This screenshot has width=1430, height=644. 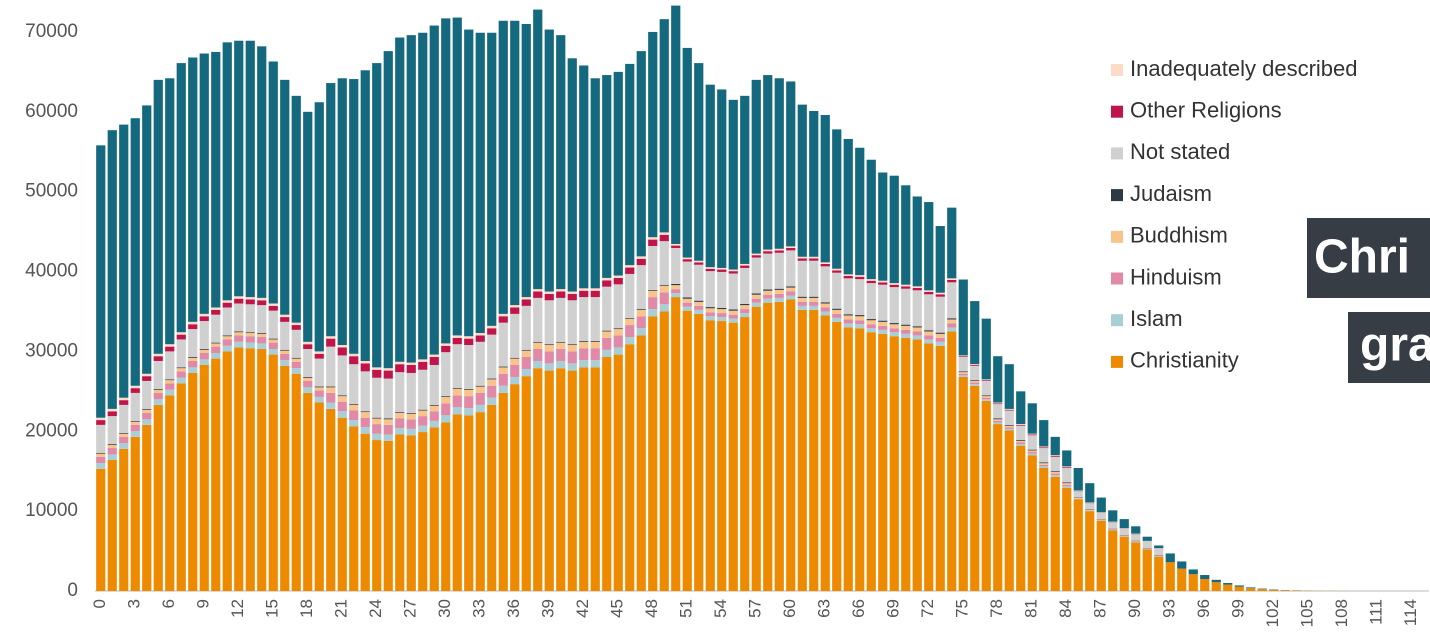 I want to click on legend-swatch, so click(x=1117, y=278).